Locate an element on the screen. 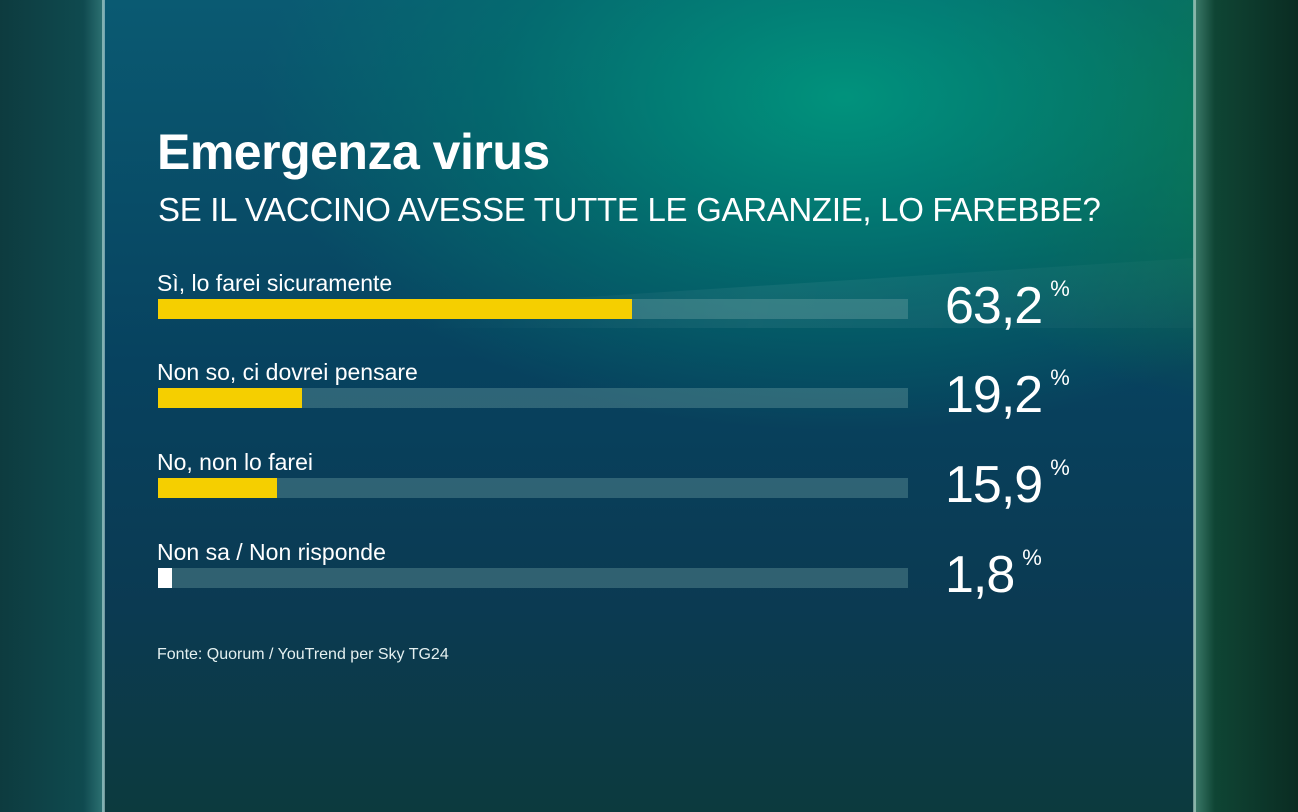  bar-row: No, non lo farei 15,9% is located at coordinates (637, 491).